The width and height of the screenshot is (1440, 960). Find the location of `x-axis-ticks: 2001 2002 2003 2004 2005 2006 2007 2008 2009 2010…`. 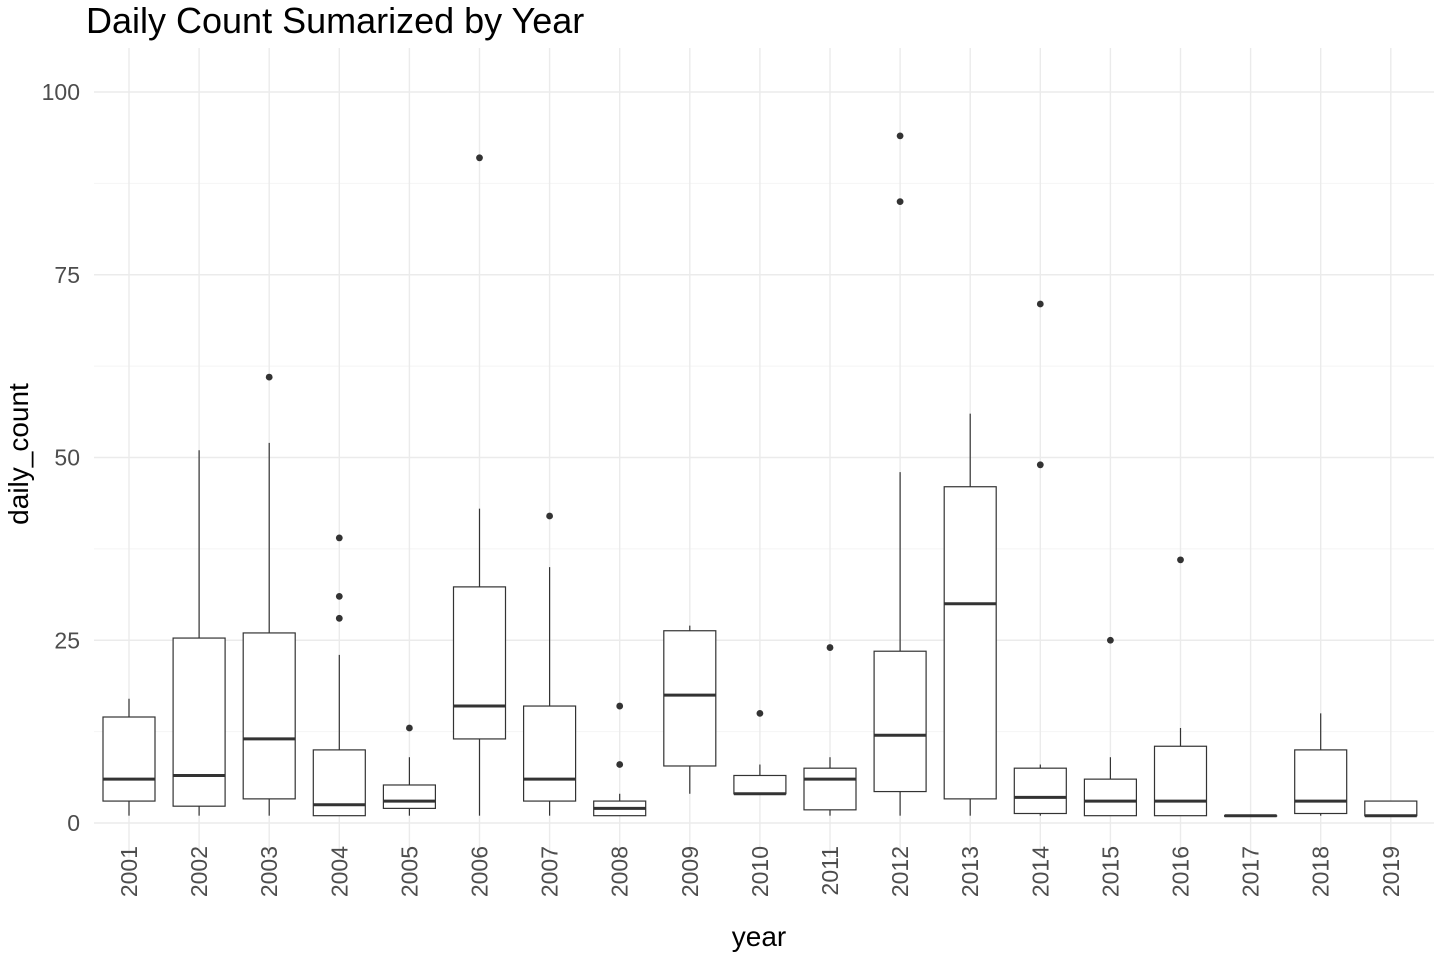

x-axis-ticks: 2001 2002 2003 2004 2005 2006 2007 2008 2009 2010… is located at coordinates (760, 871).